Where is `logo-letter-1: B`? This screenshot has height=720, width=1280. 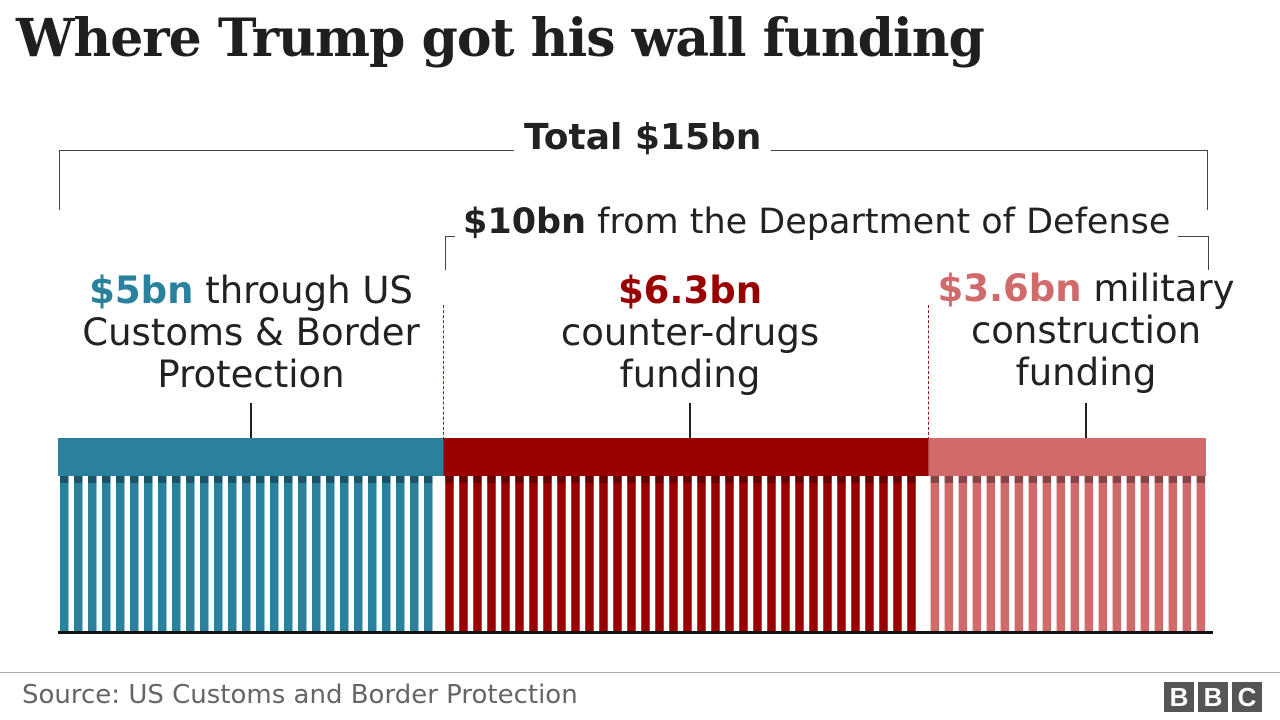
logo-letter-1: B is located at coordinates (1179, 697).